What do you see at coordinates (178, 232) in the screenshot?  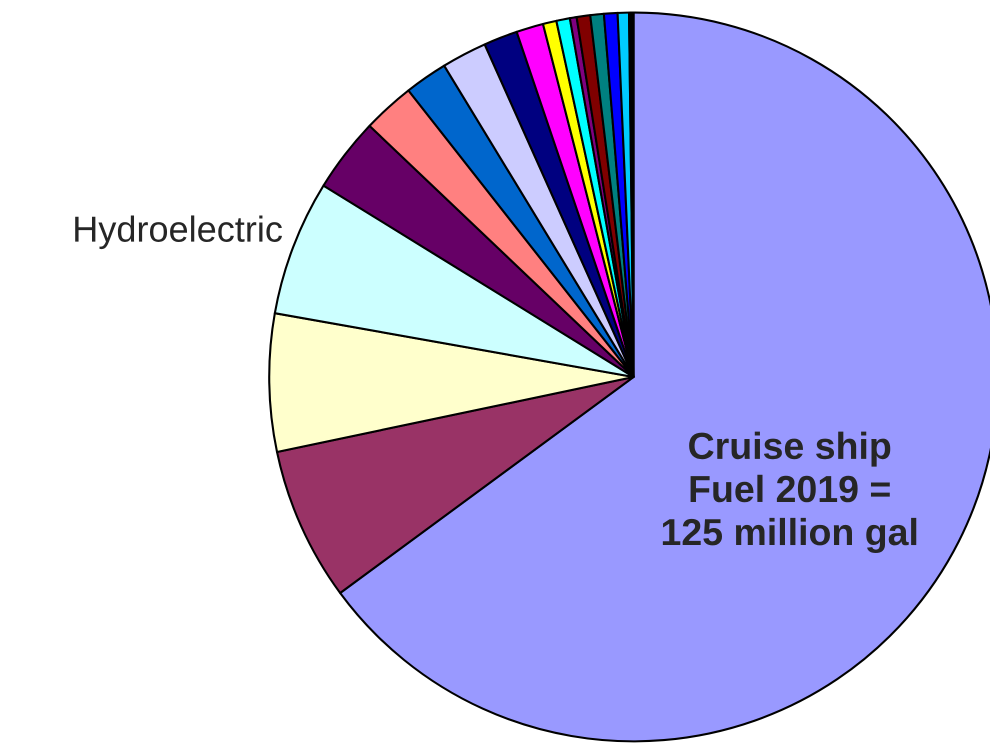 I see `slice-label: Hydroelectric` at bounding box center [178, 232].